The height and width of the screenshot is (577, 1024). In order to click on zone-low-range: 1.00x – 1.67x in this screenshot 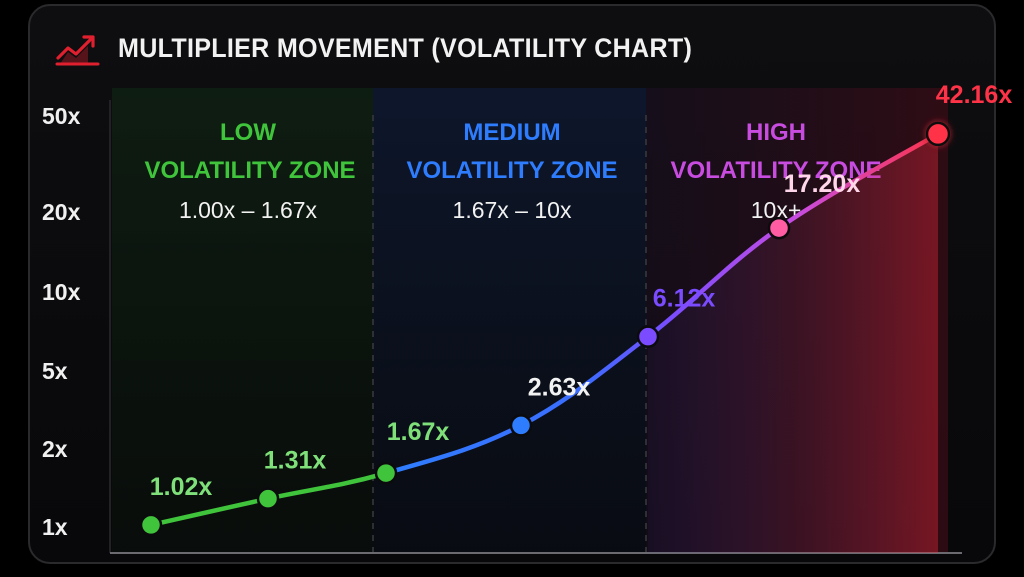, I will do `click(248, 210)`.